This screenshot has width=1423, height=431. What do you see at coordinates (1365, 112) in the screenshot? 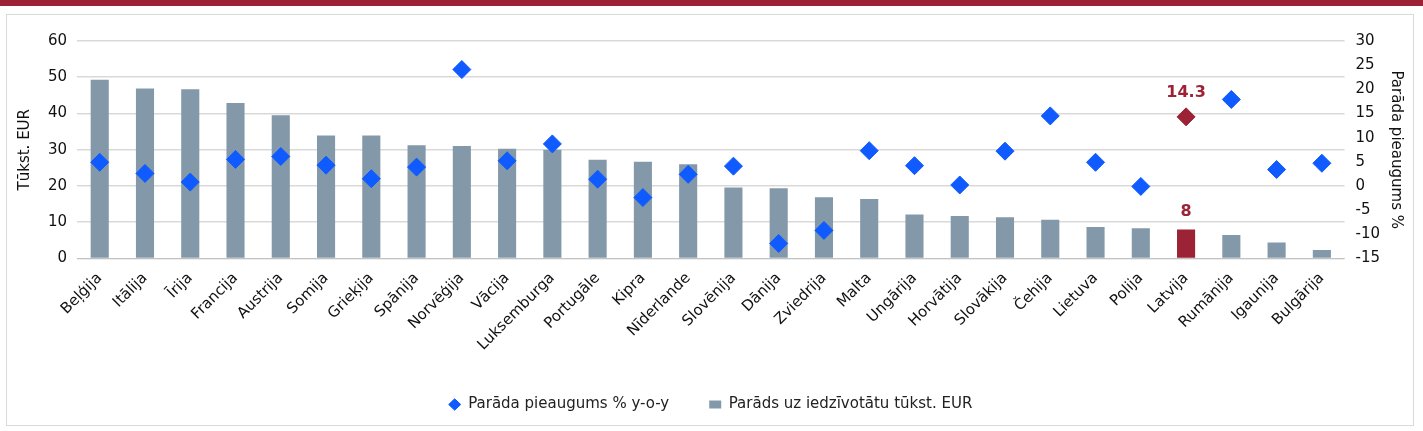
I see `y2-tick-label: 15` at bounding box center [1365, 112].